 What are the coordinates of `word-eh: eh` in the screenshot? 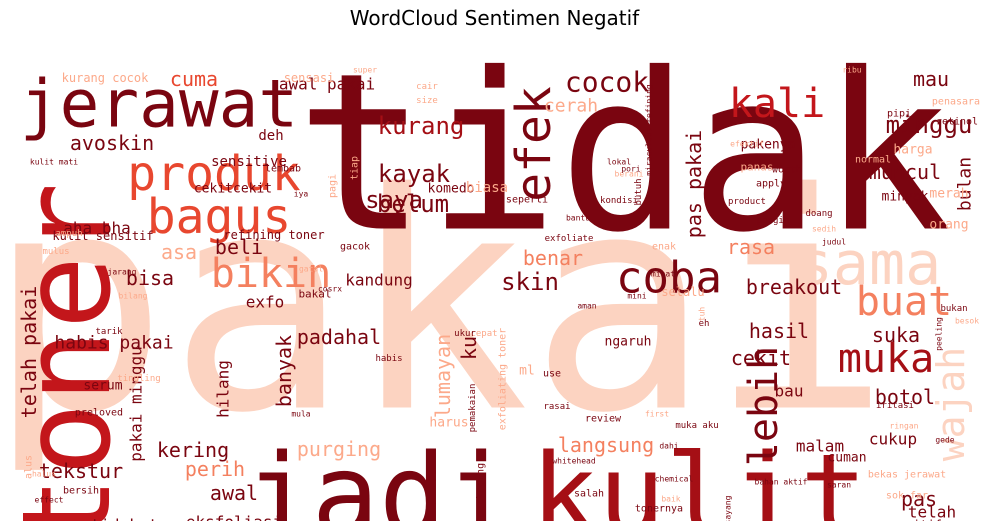 It's located at (704, 324).